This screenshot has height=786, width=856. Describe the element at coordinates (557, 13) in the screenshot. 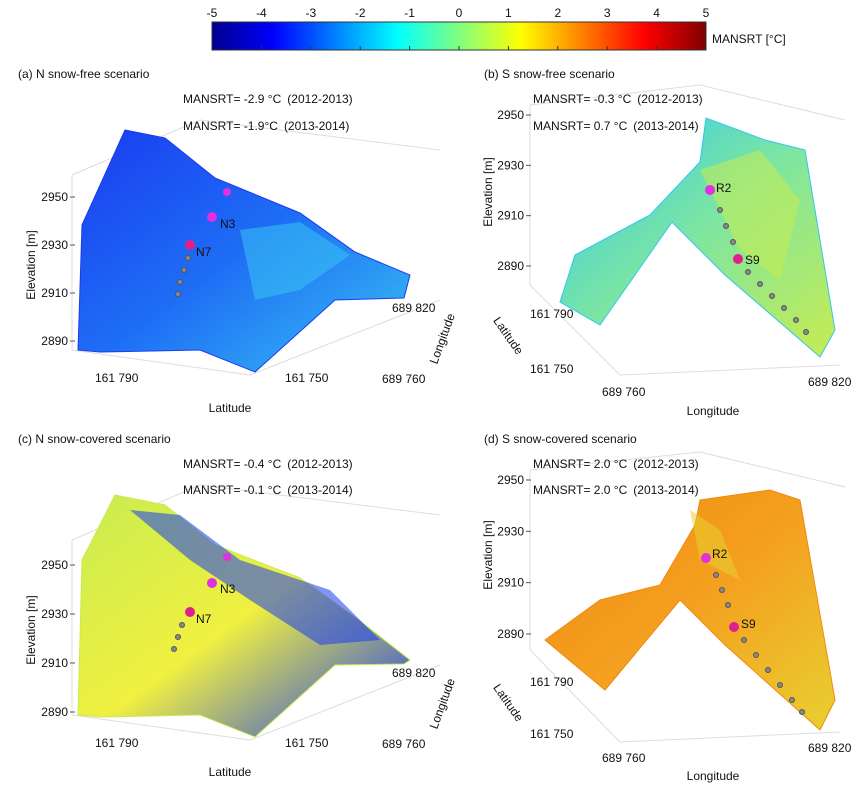

I see `colorbar-tick-label: 2` at that location.